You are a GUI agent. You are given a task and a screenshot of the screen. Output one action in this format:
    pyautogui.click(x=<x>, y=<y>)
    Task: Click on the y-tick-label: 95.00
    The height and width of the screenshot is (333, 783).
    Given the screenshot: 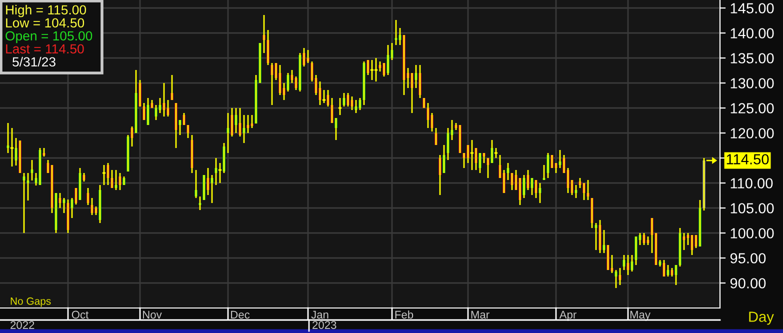 What is the action you would take?
    pyautogui.click(x=748, y=258)
    